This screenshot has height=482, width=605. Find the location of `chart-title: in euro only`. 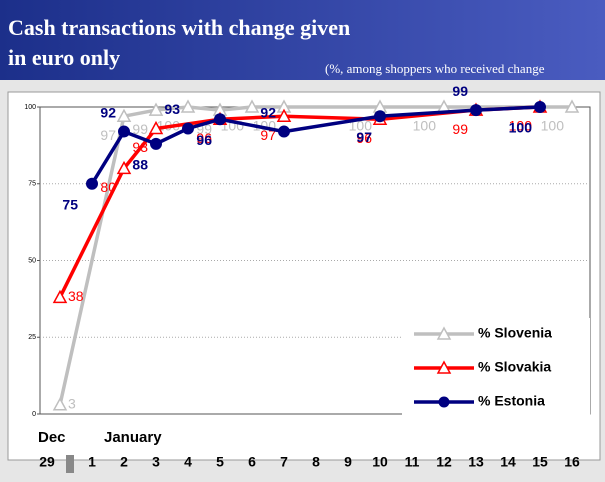

chart-title: in euro only is located at coordinates (64, 57).